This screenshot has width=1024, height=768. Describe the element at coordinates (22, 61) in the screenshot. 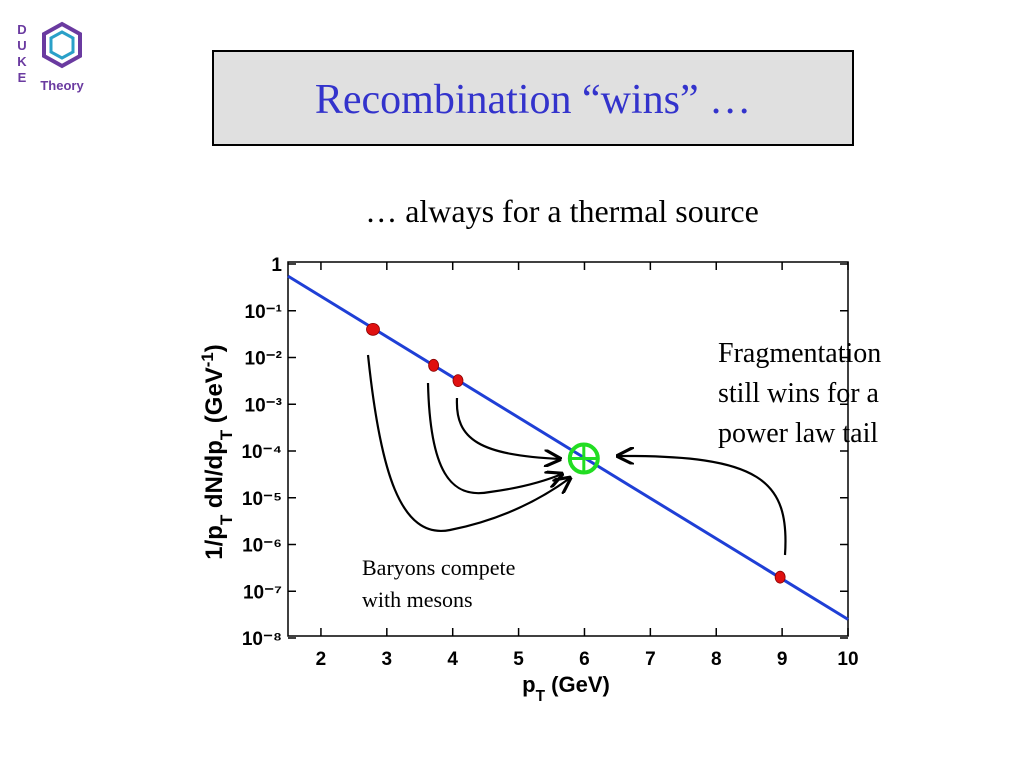

I see `logo-letter: K` at that location.